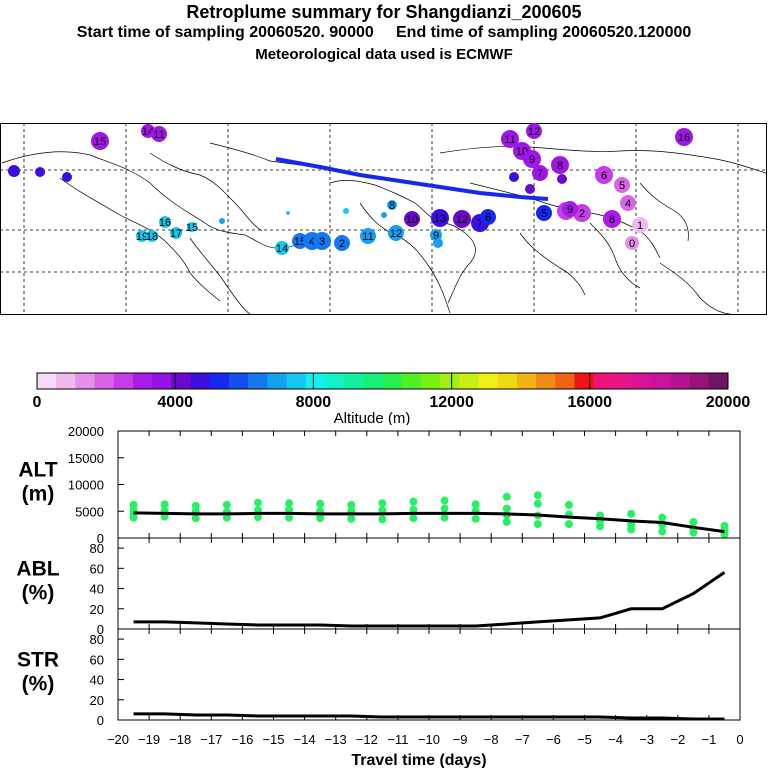 The image size is (768, 768). I want to click on plume-label: 12, so click(534, 132).